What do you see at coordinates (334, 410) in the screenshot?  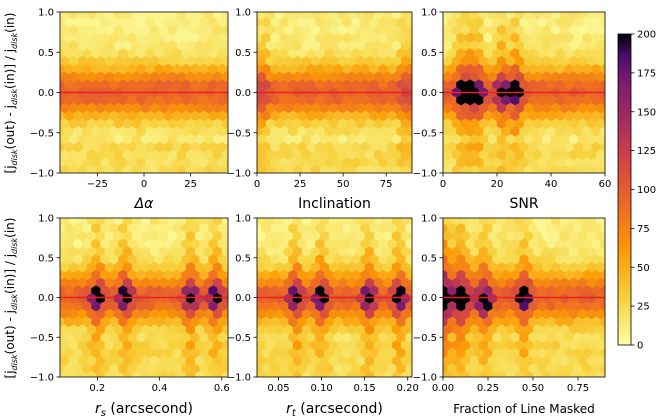 I see `x-axis-label: rt (arcsecond)` at bounding box center [334, 410].